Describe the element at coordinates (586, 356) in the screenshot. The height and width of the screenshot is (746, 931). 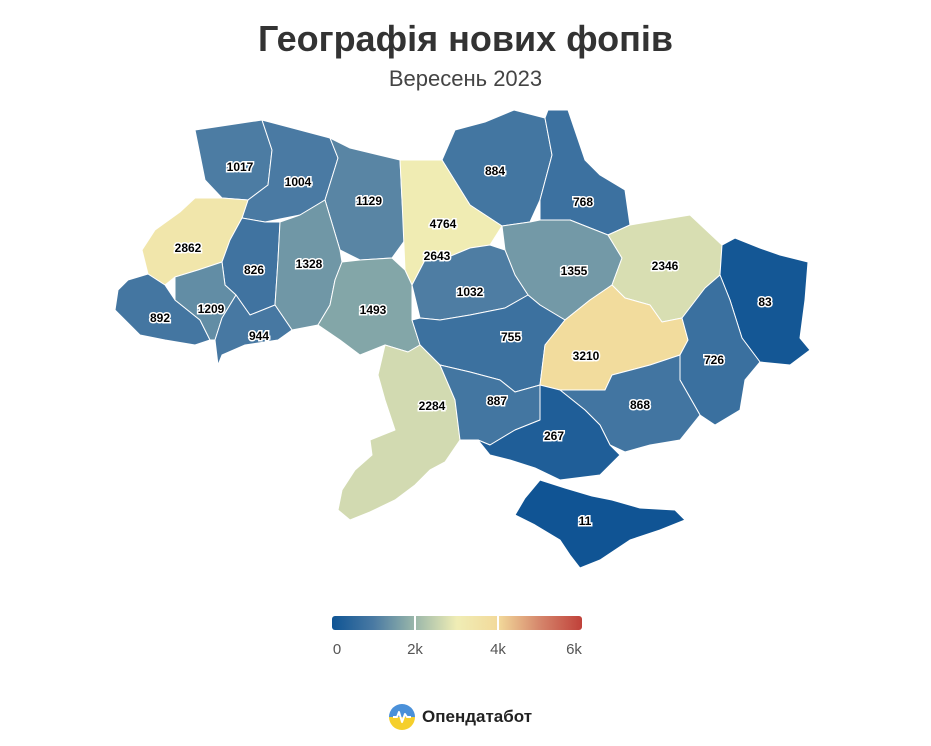
I see `region-value-label: 3210` at that location.